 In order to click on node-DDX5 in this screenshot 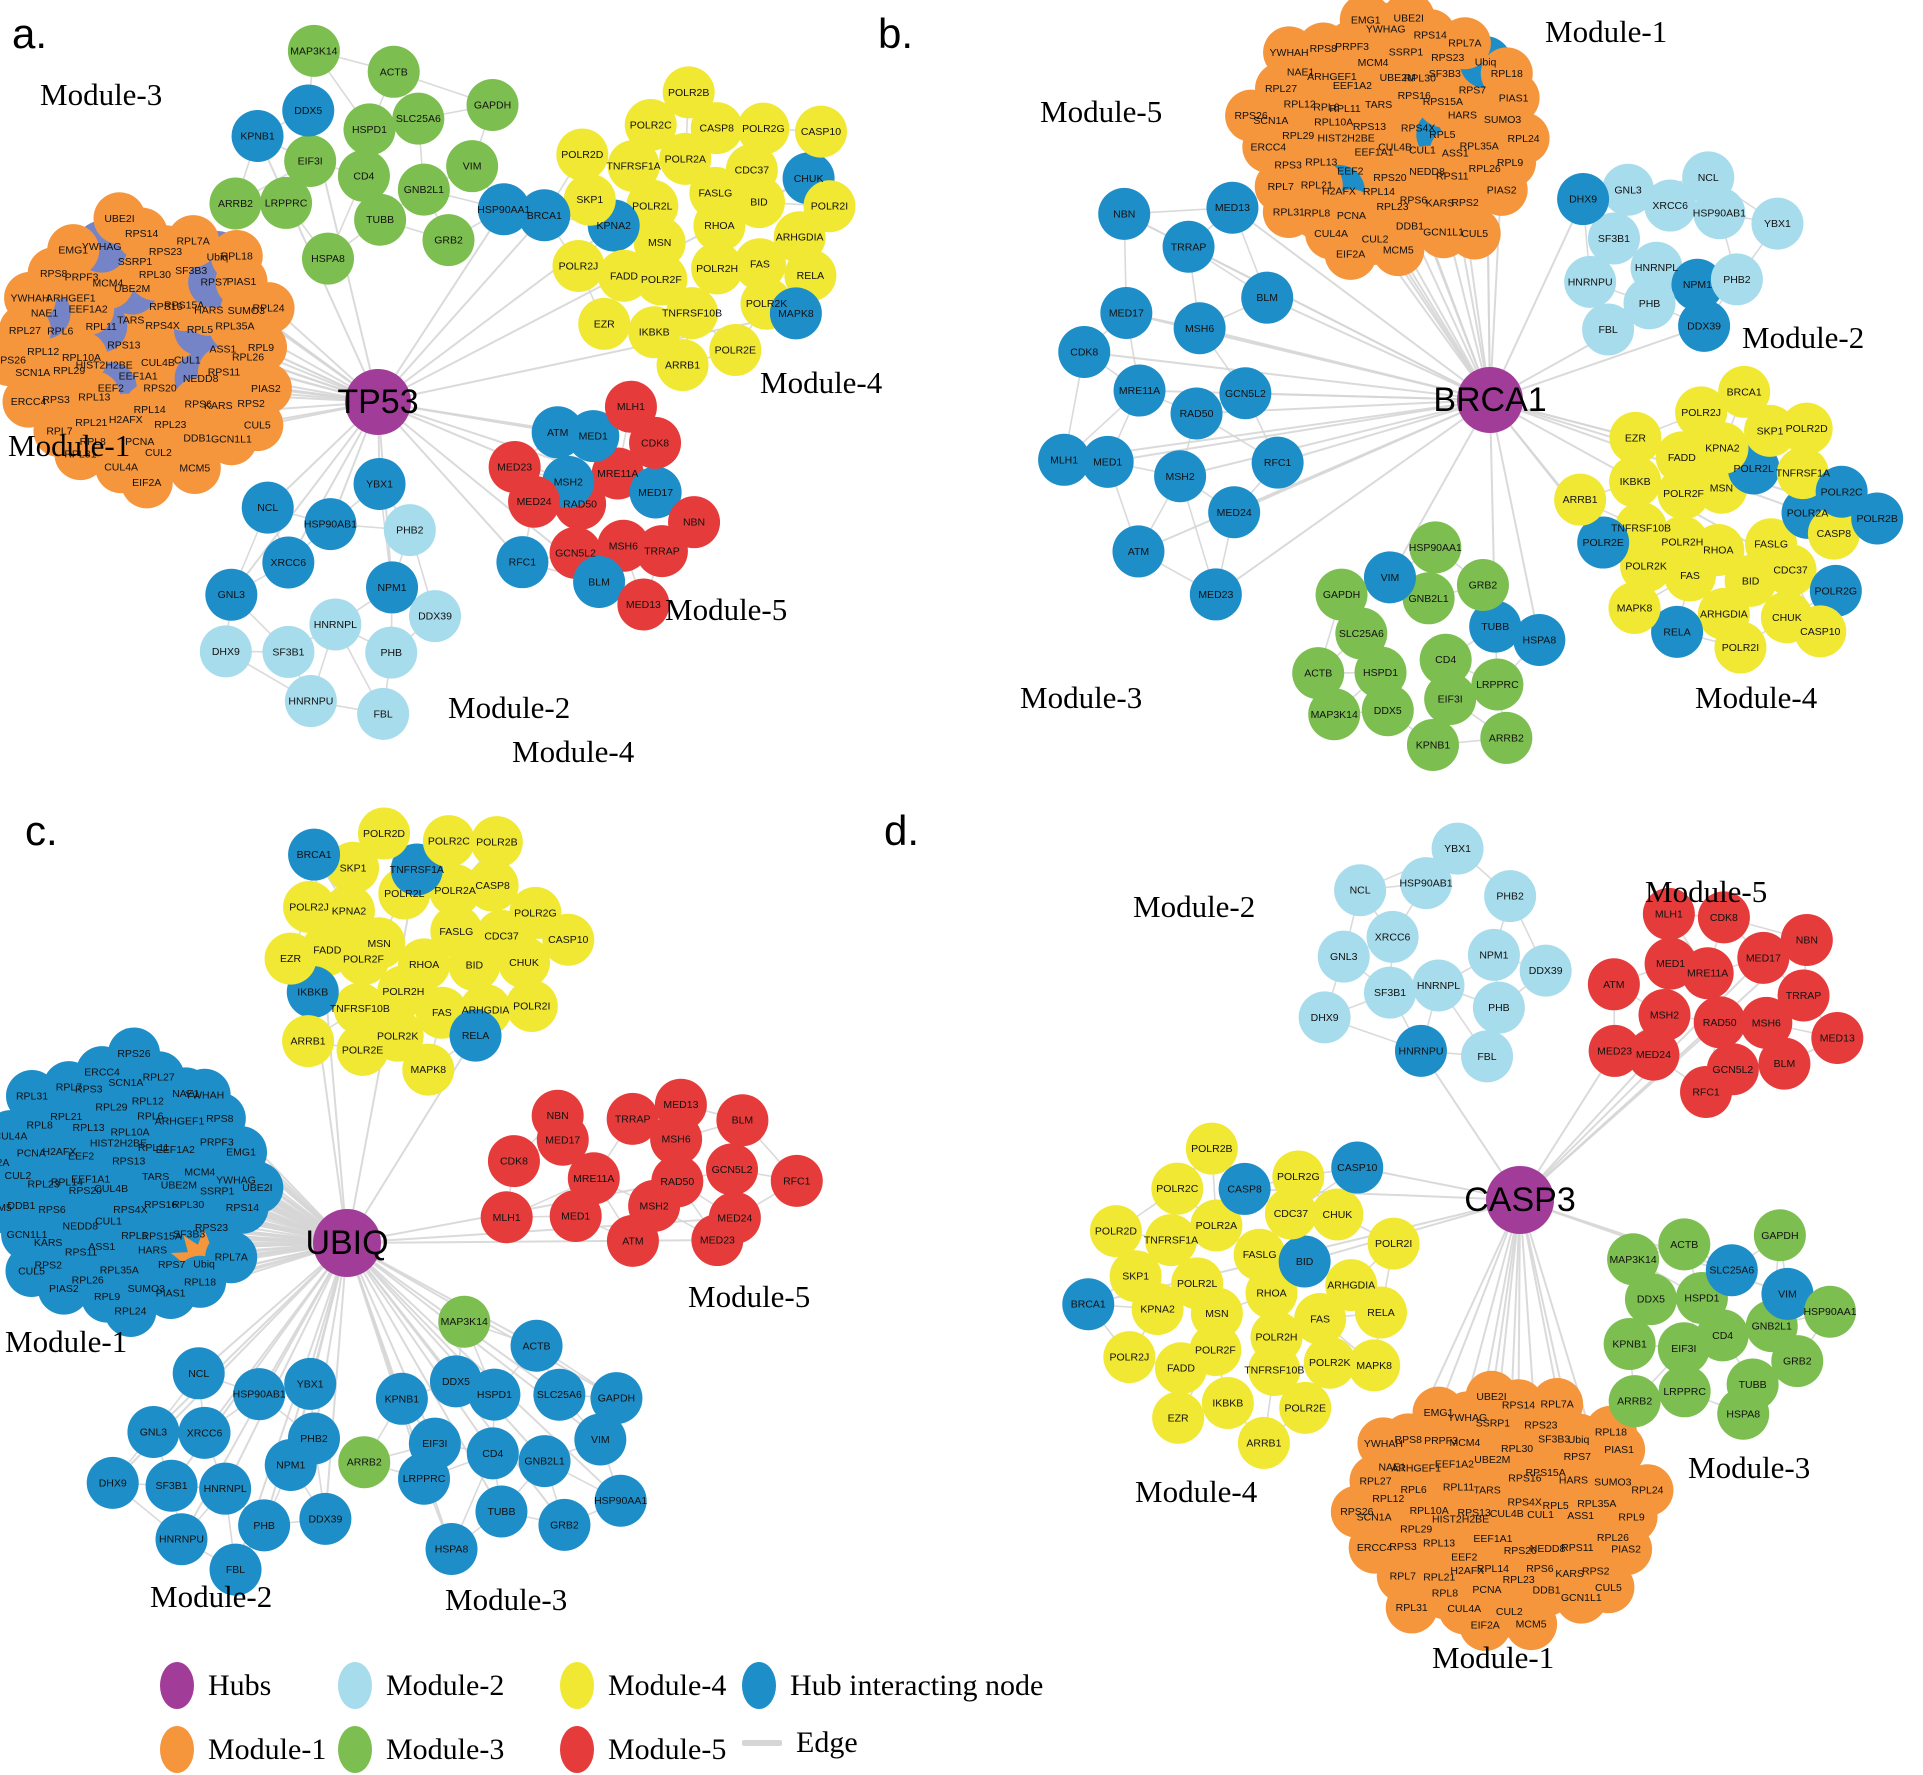, I will do `click(455, 1381)`.